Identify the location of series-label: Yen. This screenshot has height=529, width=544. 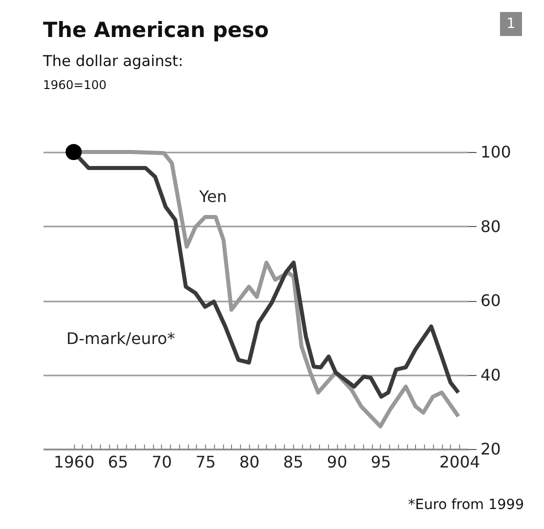
(212, 196).